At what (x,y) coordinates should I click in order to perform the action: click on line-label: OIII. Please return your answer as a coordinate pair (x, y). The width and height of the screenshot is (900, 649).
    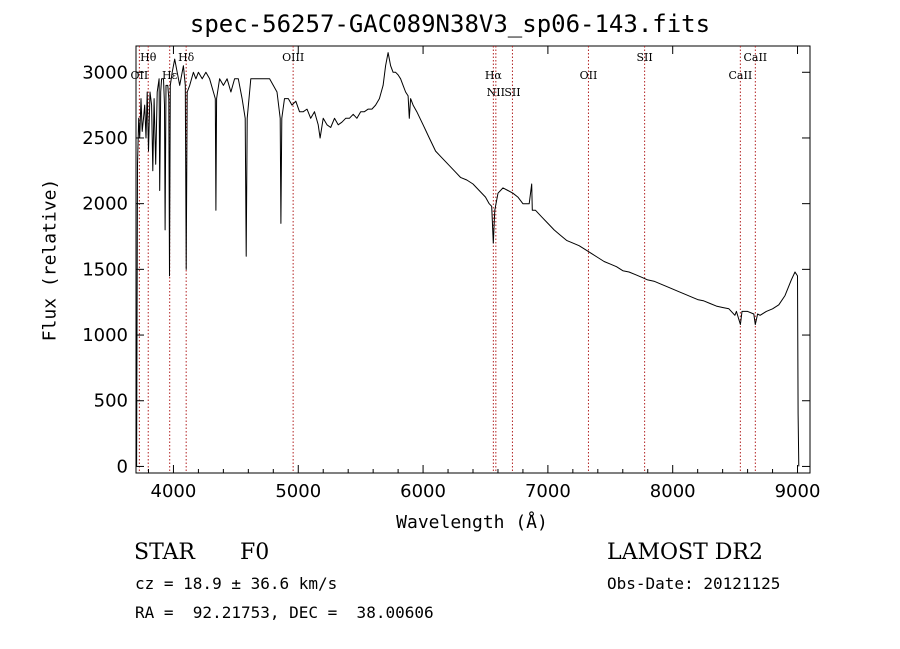
    Looking at the image, I should click on (293, 57).